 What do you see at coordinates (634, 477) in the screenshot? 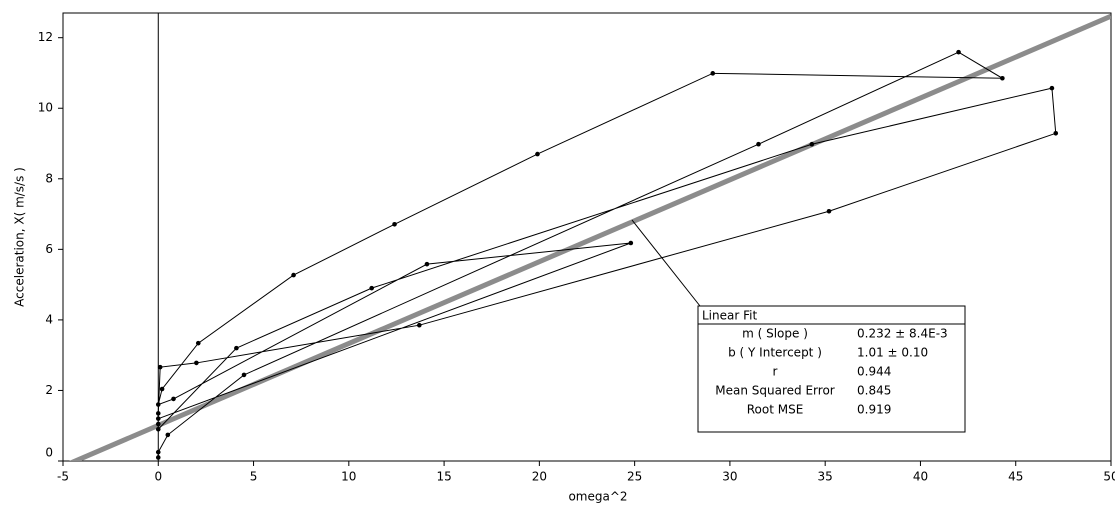
I see `x-tick-label: 25` at bounding box center [634, 477].